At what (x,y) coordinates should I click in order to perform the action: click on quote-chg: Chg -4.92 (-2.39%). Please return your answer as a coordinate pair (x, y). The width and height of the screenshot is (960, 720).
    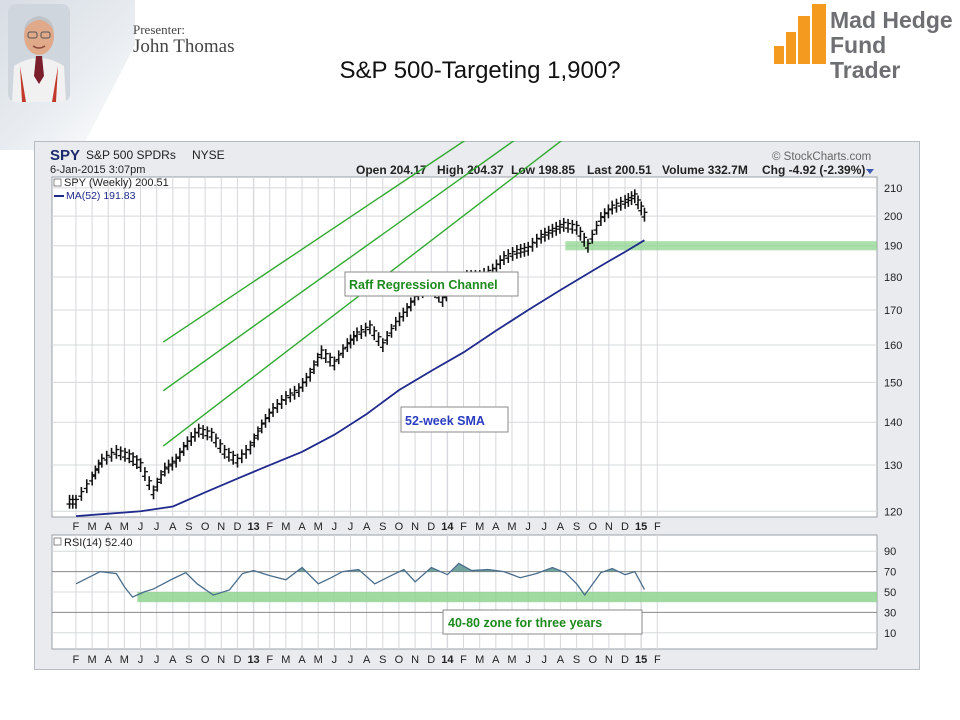
    Looking at the image, I should click on (813, 170).